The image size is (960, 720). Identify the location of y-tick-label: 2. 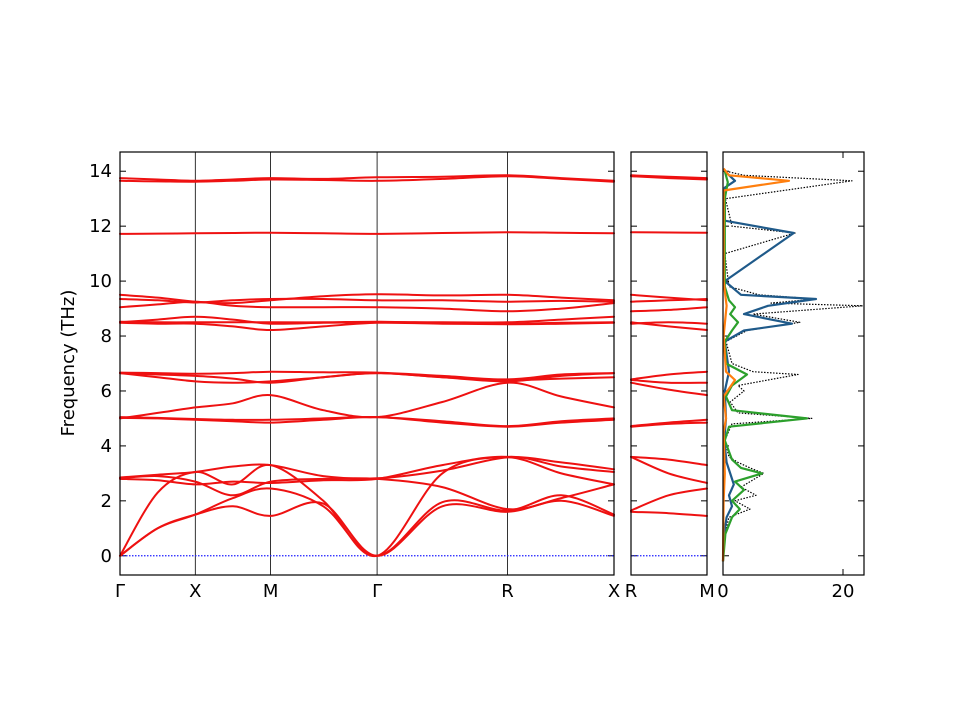
(106, 501).